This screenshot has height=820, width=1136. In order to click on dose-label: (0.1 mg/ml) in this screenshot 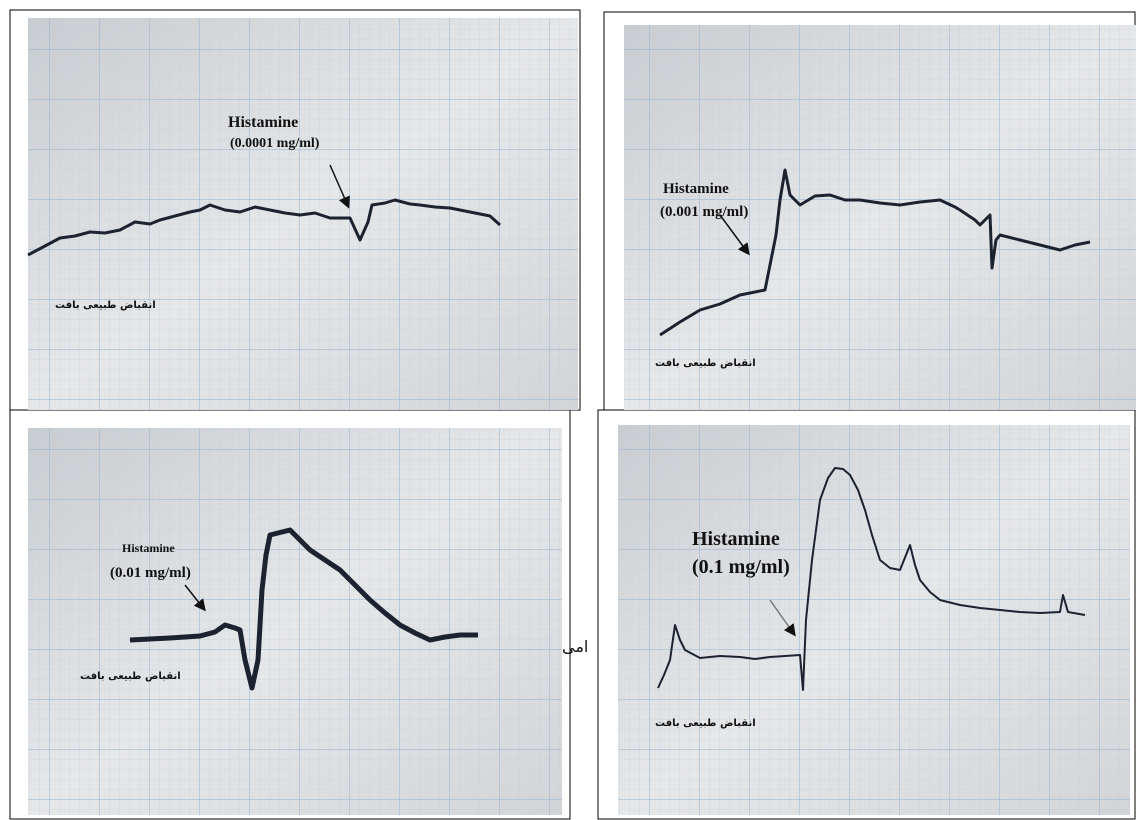, I will do `click(741, 567)`.